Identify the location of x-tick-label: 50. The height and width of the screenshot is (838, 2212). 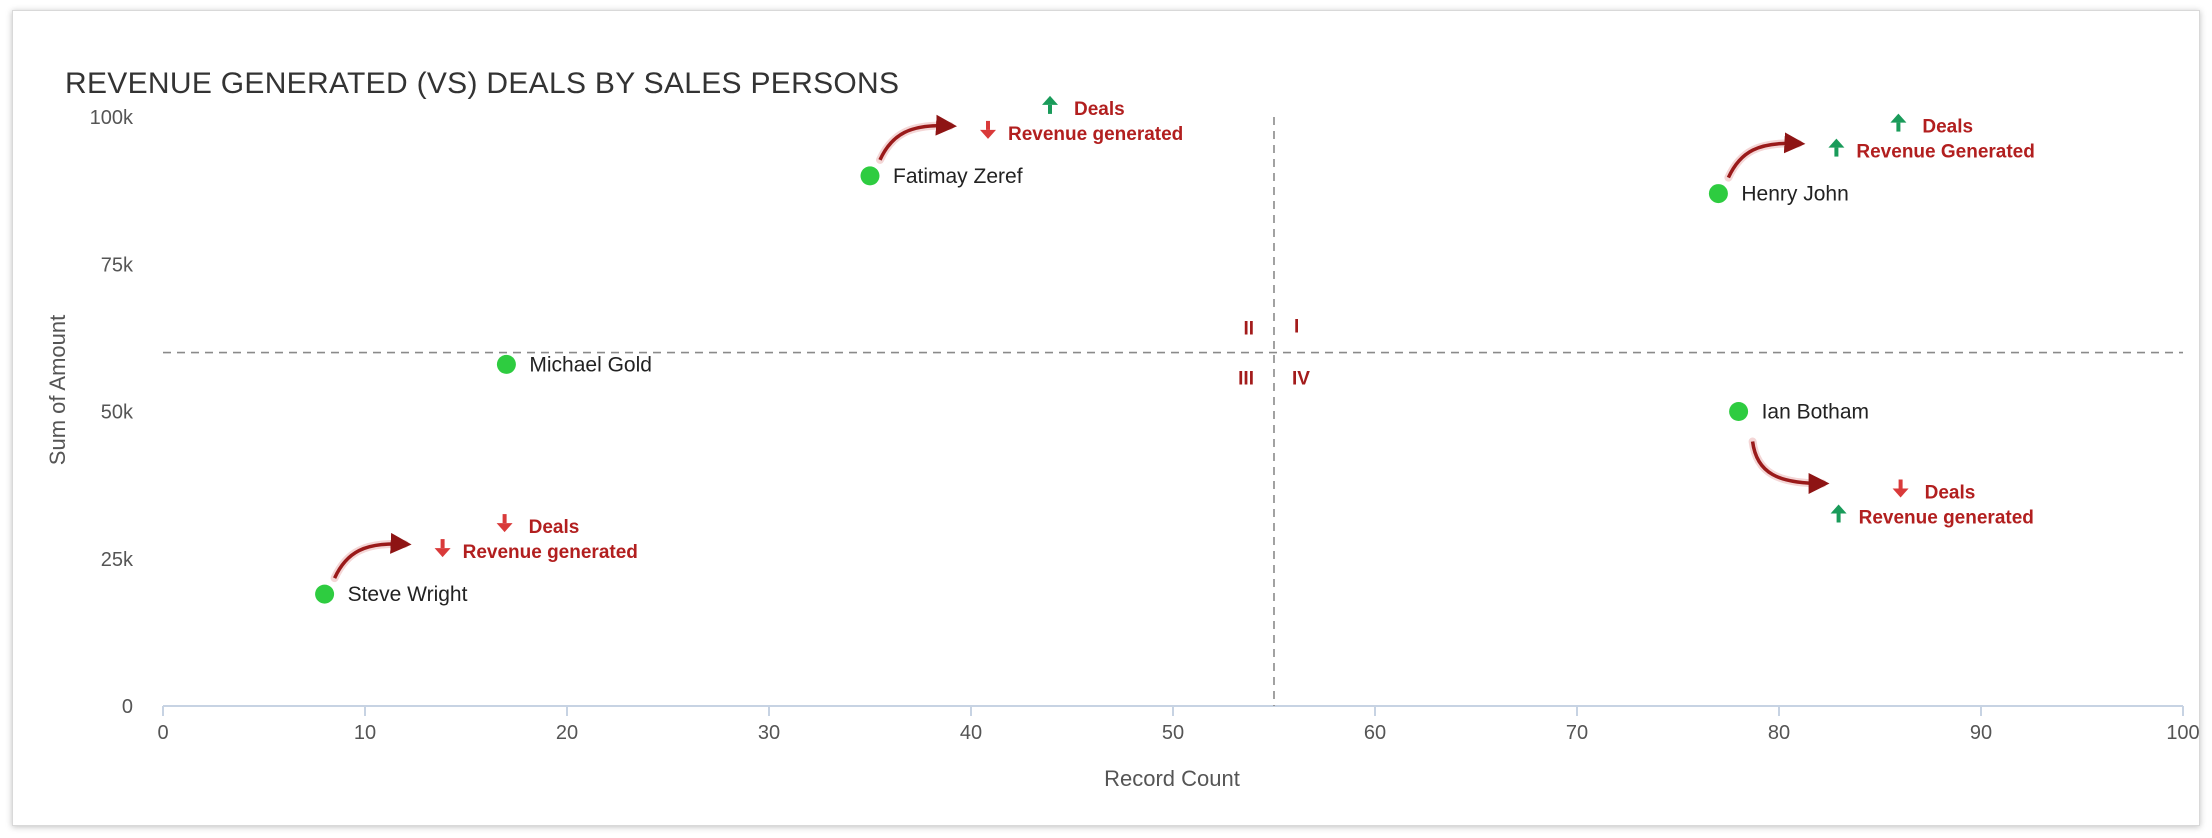
(1173, 733).